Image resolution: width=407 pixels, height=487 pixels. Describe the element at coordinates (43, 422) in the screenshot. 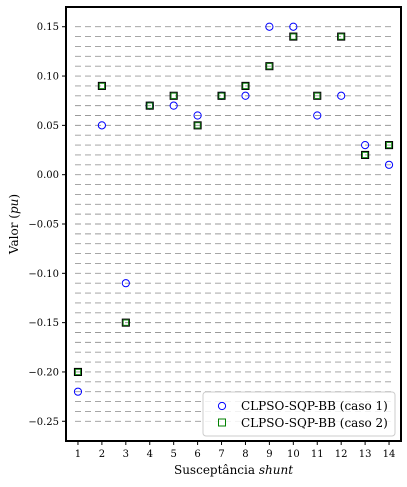

I see `y-tick-label: −0.25` at that location.